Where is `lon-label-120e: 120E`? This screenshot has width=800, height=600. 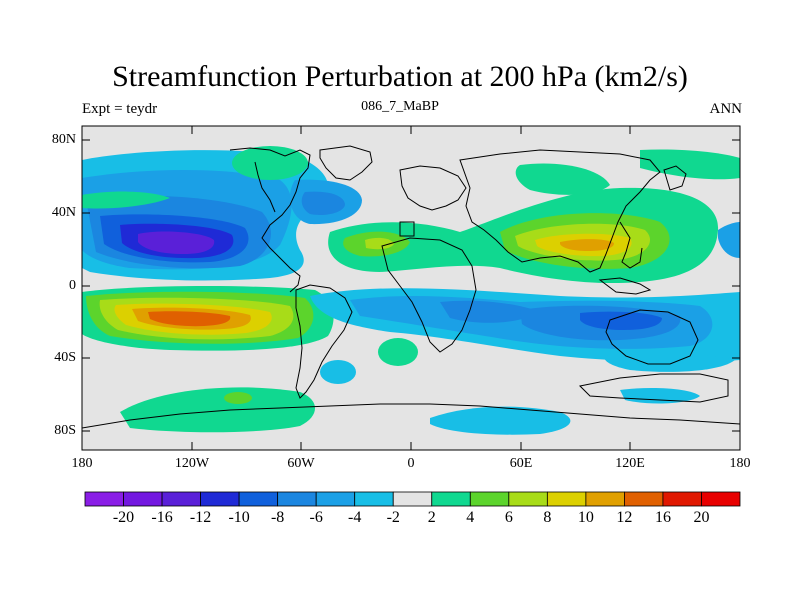
lon-label-120e: 120E is located at coordinates (630, 463).